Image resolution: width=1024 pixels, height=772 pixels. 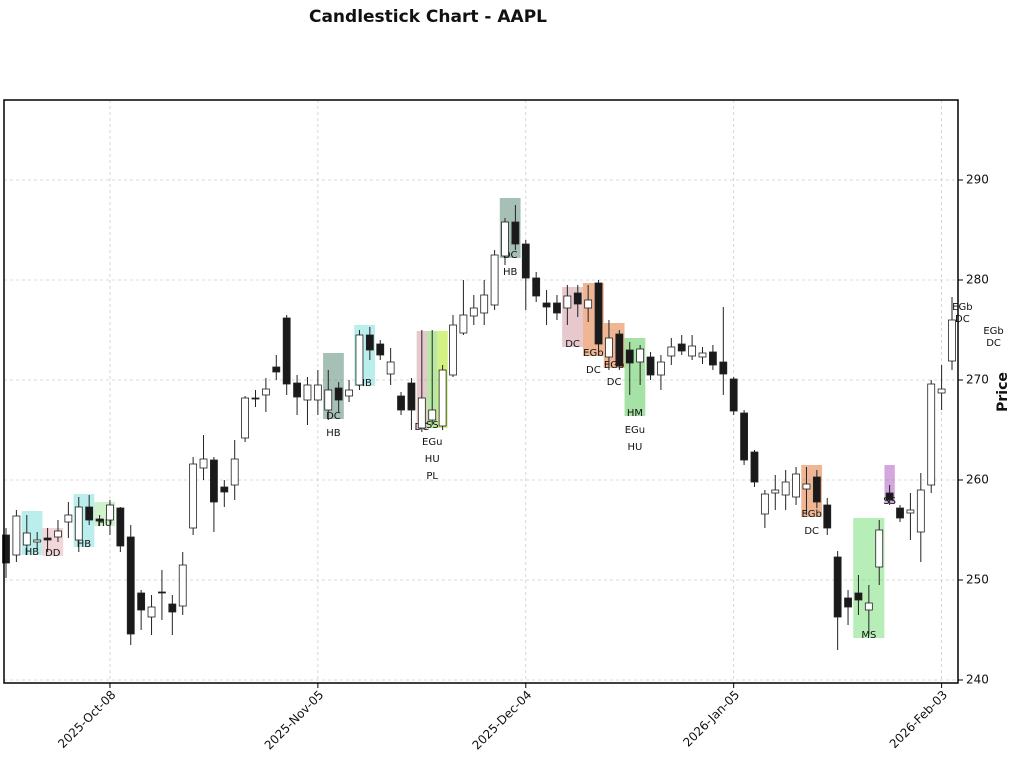 I want to click on x-tick-label: 2026-Jan-05, so click(x=711, y=719).